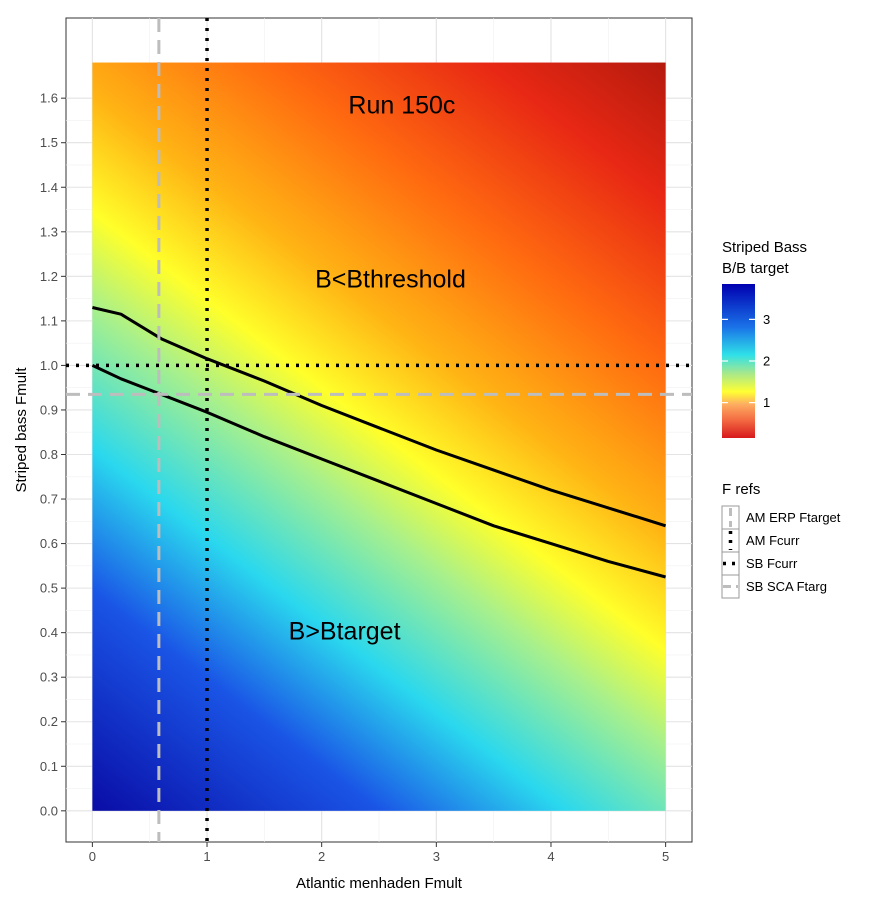 This screenshot has width=880, height=897. Describe the element at coordinates (786, 586) in the screenshot. I see `legend-entry-label: SB SCA Ftarg` at that location.